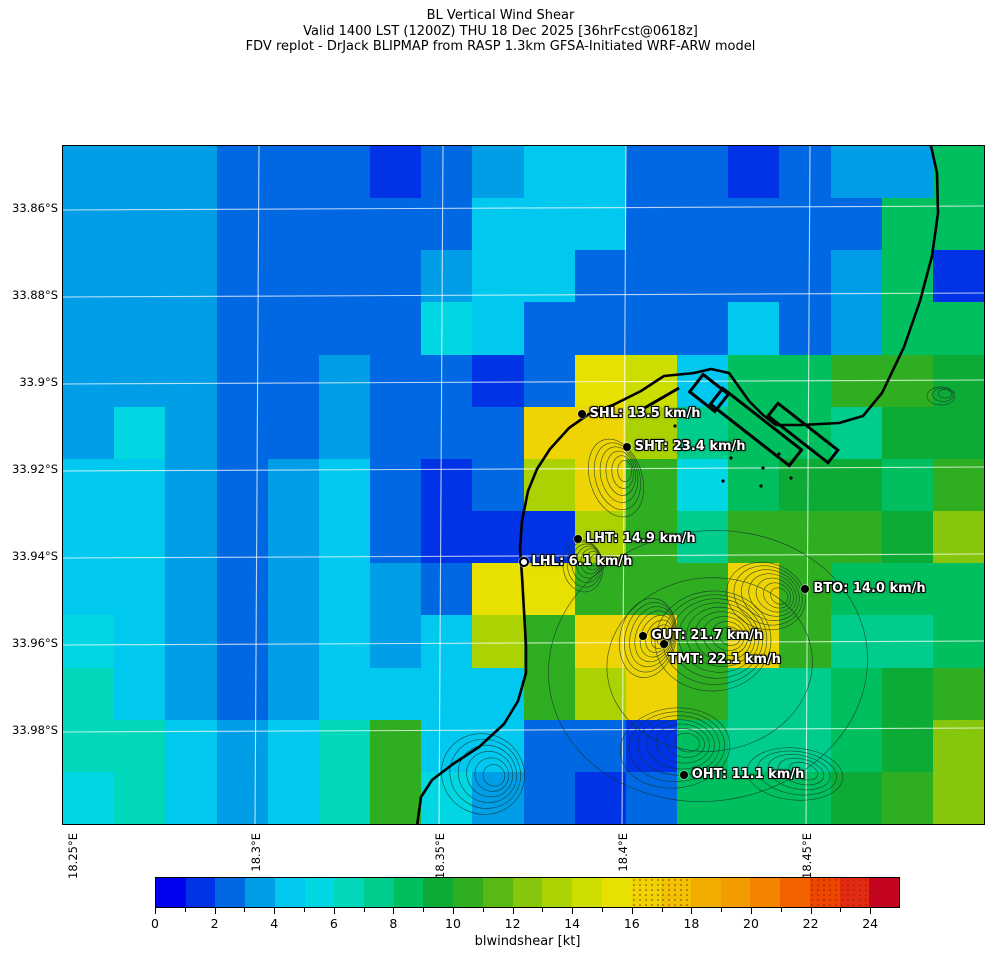 The image size is (1001, 962). I want to click on colorbar-tick-label: 8, so click(393, 923).